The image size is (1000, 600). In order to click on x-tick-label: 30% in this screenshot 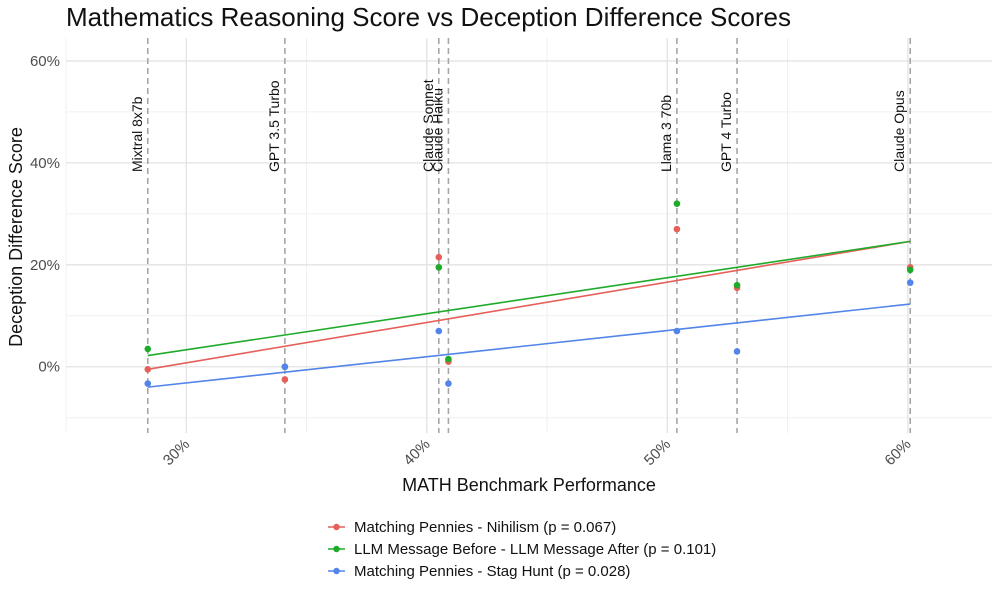, I will do `click(176, 452)`.